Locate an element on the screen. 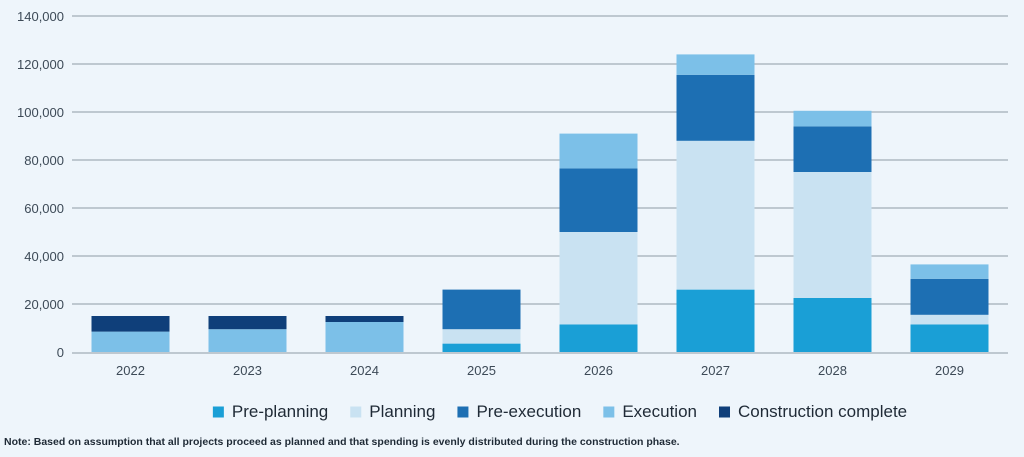  legend-label: Planning is located at coordinates (402, 411).